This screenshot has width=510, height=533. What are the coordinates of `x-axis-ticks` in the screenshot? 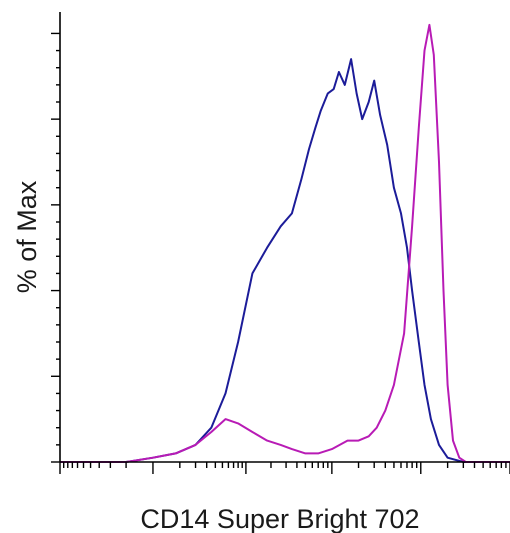 It's located at (284, 468).